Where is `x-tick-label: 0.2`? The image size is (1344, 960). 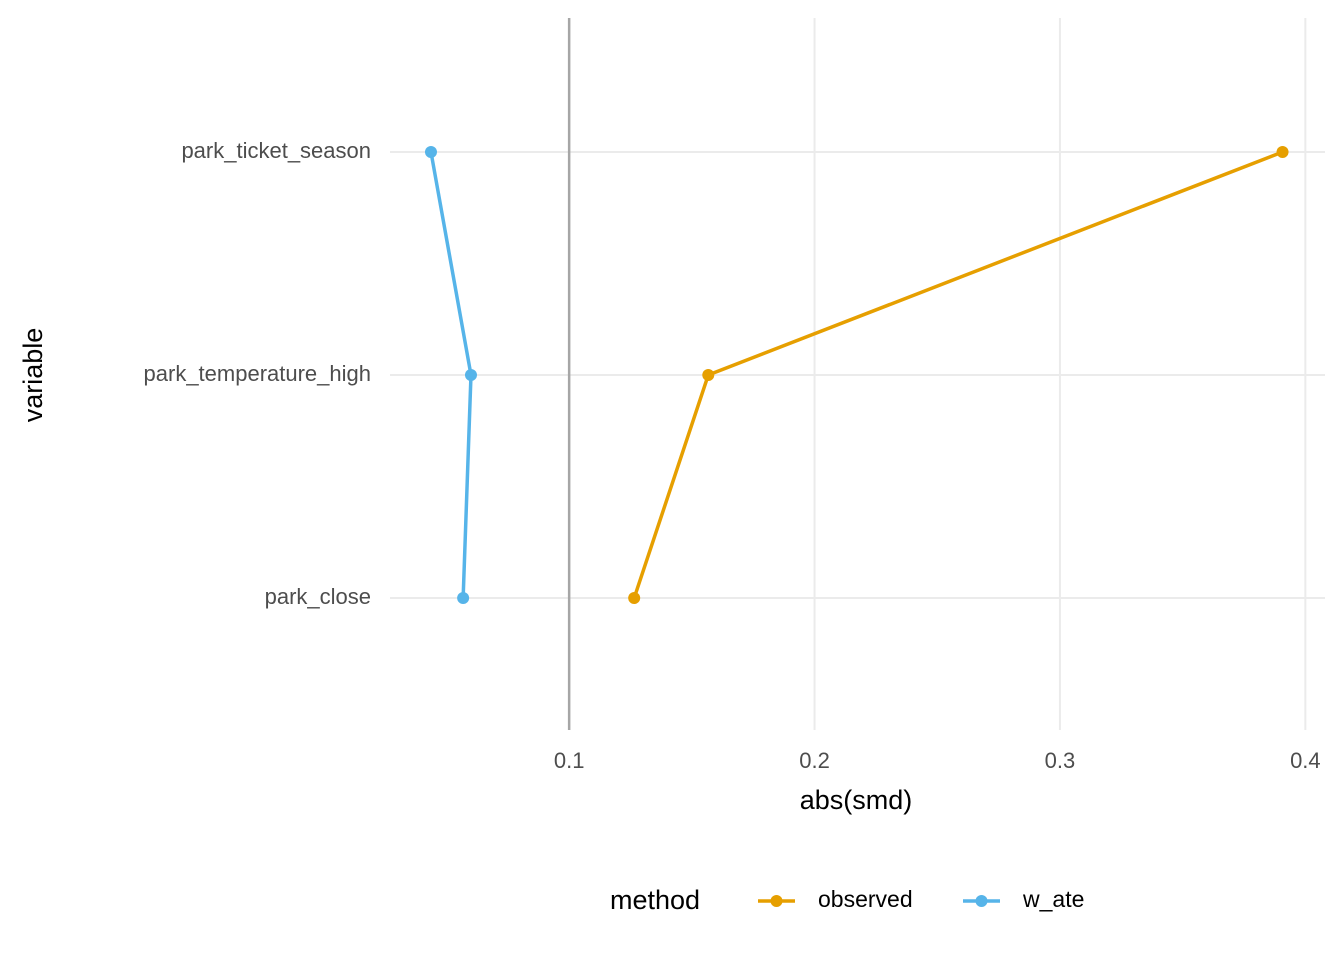
x-tick-label: 0.2 is located at coordinates (814, 760).